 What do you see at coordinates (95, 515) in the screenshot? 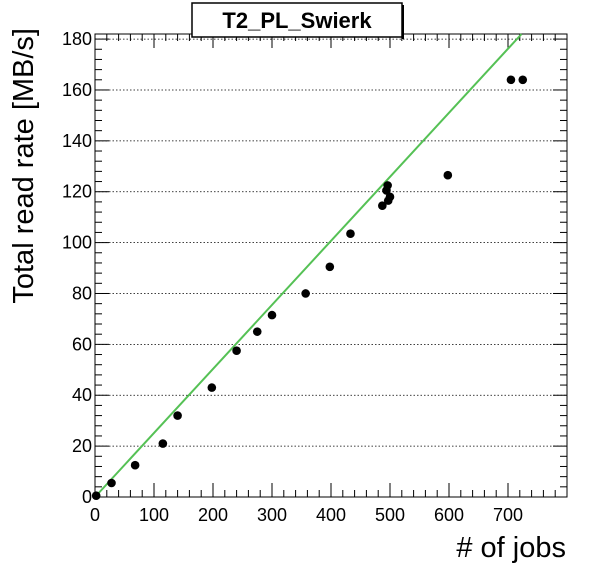
I see `x-tick-label: 0` at bounding box center [95, 515].